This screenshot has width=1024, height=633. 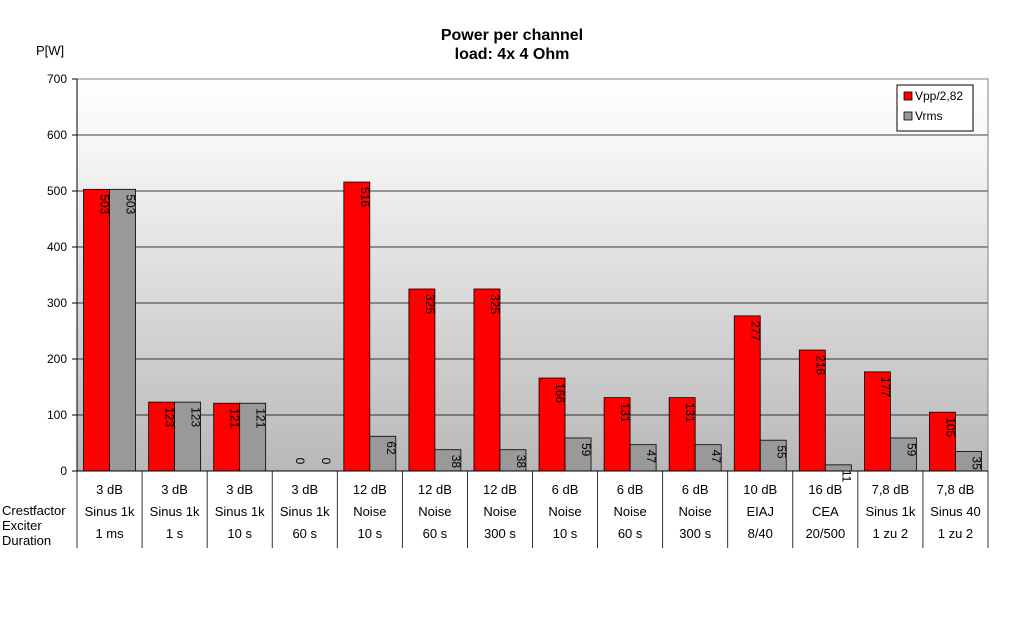 What do you see at coordinates (935, 108) in the screenshot?
I see `legend: Vpp/2,82 Vrms` at bounding box center [935, 108].